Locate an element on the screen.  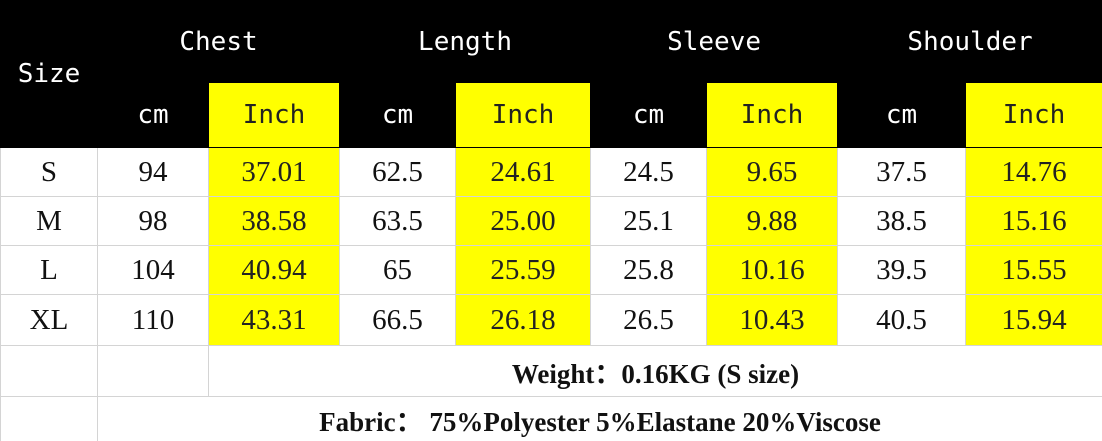
value-cell: 94 is located at coordinates (153, 172).